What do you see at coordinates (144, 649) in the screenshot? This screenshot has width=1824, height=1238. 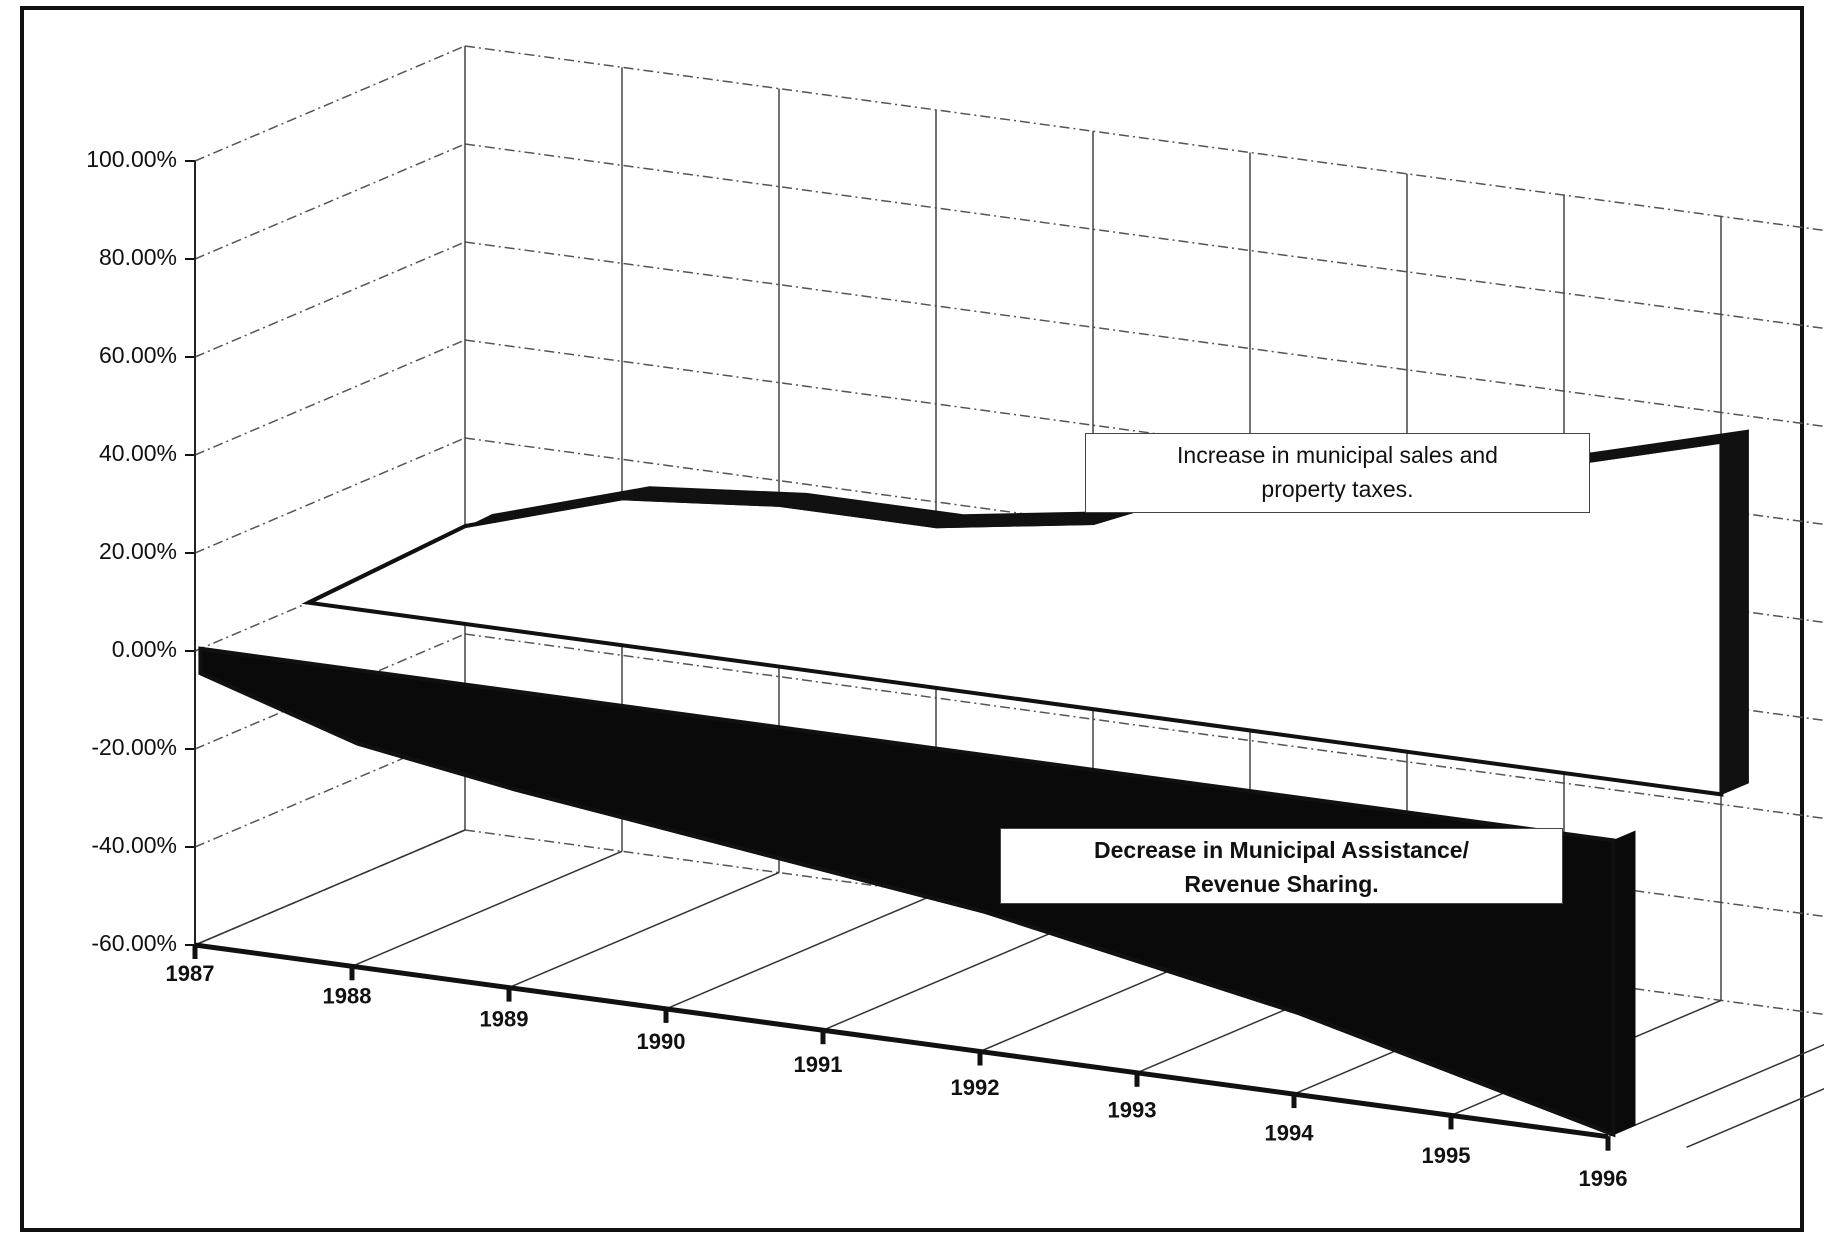 I see `y-tick-label: 0.00%` at bounding box center [144, 649].